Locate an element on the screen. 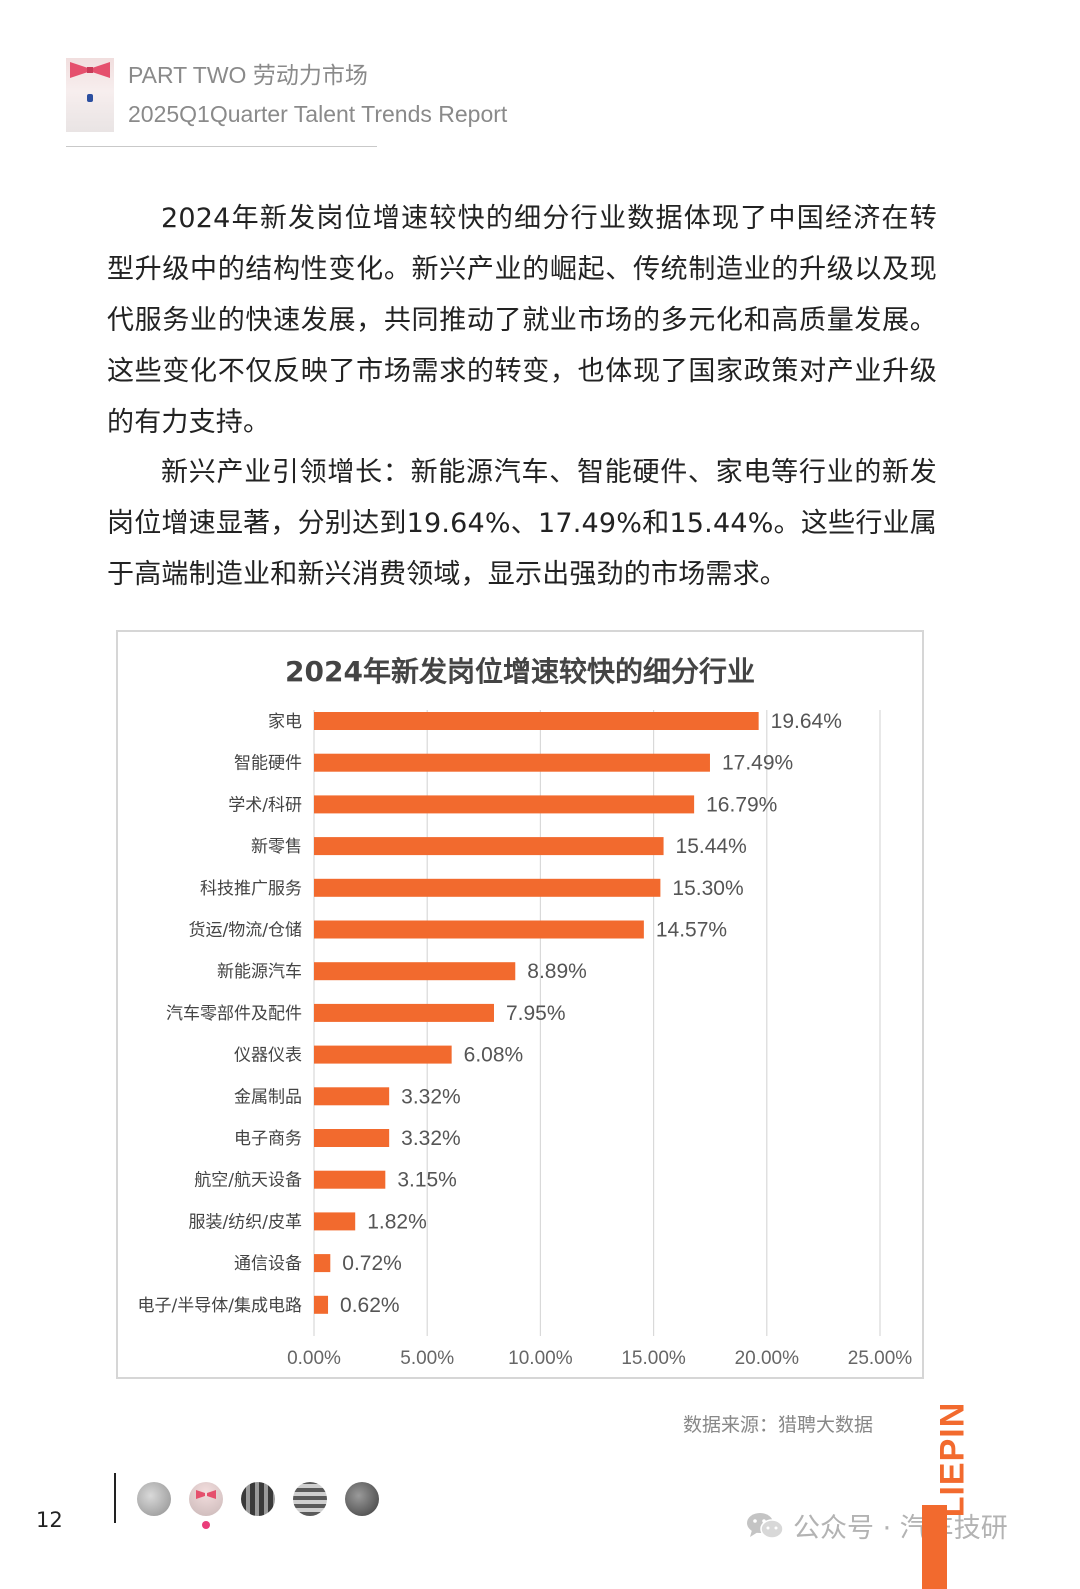  active-page-dot is located at coordinates (206, 1525).